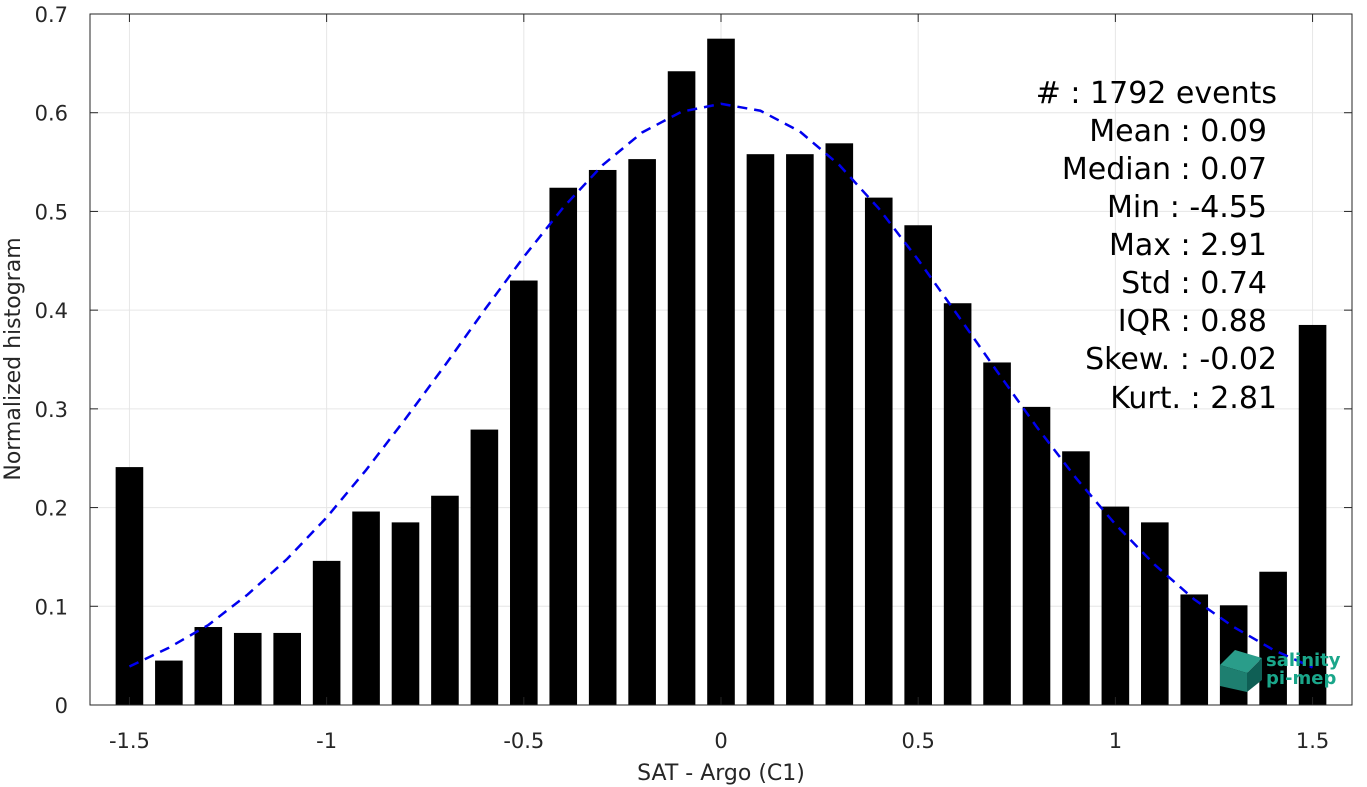 The width and height of the screenshot is (1367, 787). What do you see at coordinates (1241, 671) in the screenshot?
I see `logo-cube-icon` at bounding box center [1241, 671].